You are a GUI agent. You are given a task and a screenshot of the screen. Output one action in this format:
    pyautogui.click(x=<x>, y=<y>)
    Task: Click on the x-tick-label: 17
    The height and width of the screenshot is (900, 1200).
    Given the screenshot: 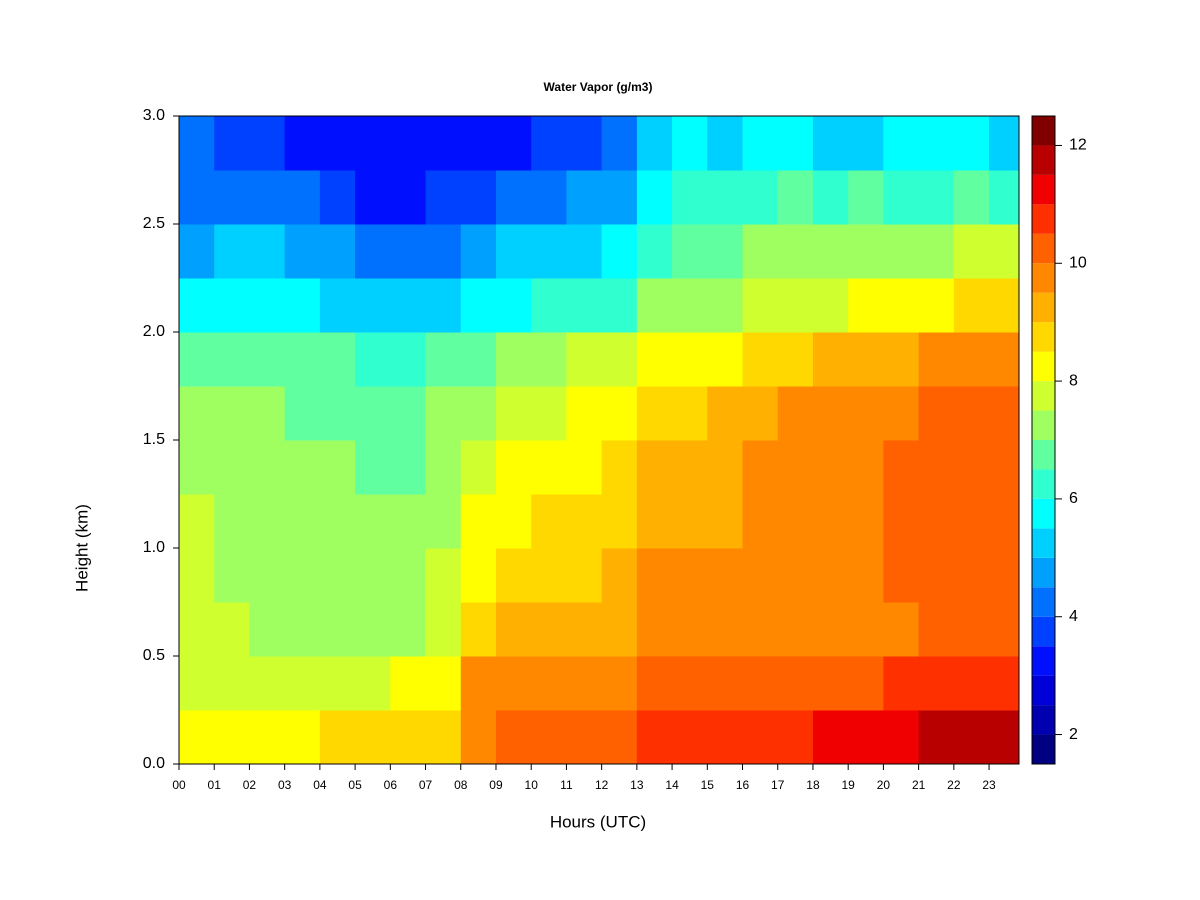 What is the action you would take?
    pyautogui.click(x=778, y=785)
    